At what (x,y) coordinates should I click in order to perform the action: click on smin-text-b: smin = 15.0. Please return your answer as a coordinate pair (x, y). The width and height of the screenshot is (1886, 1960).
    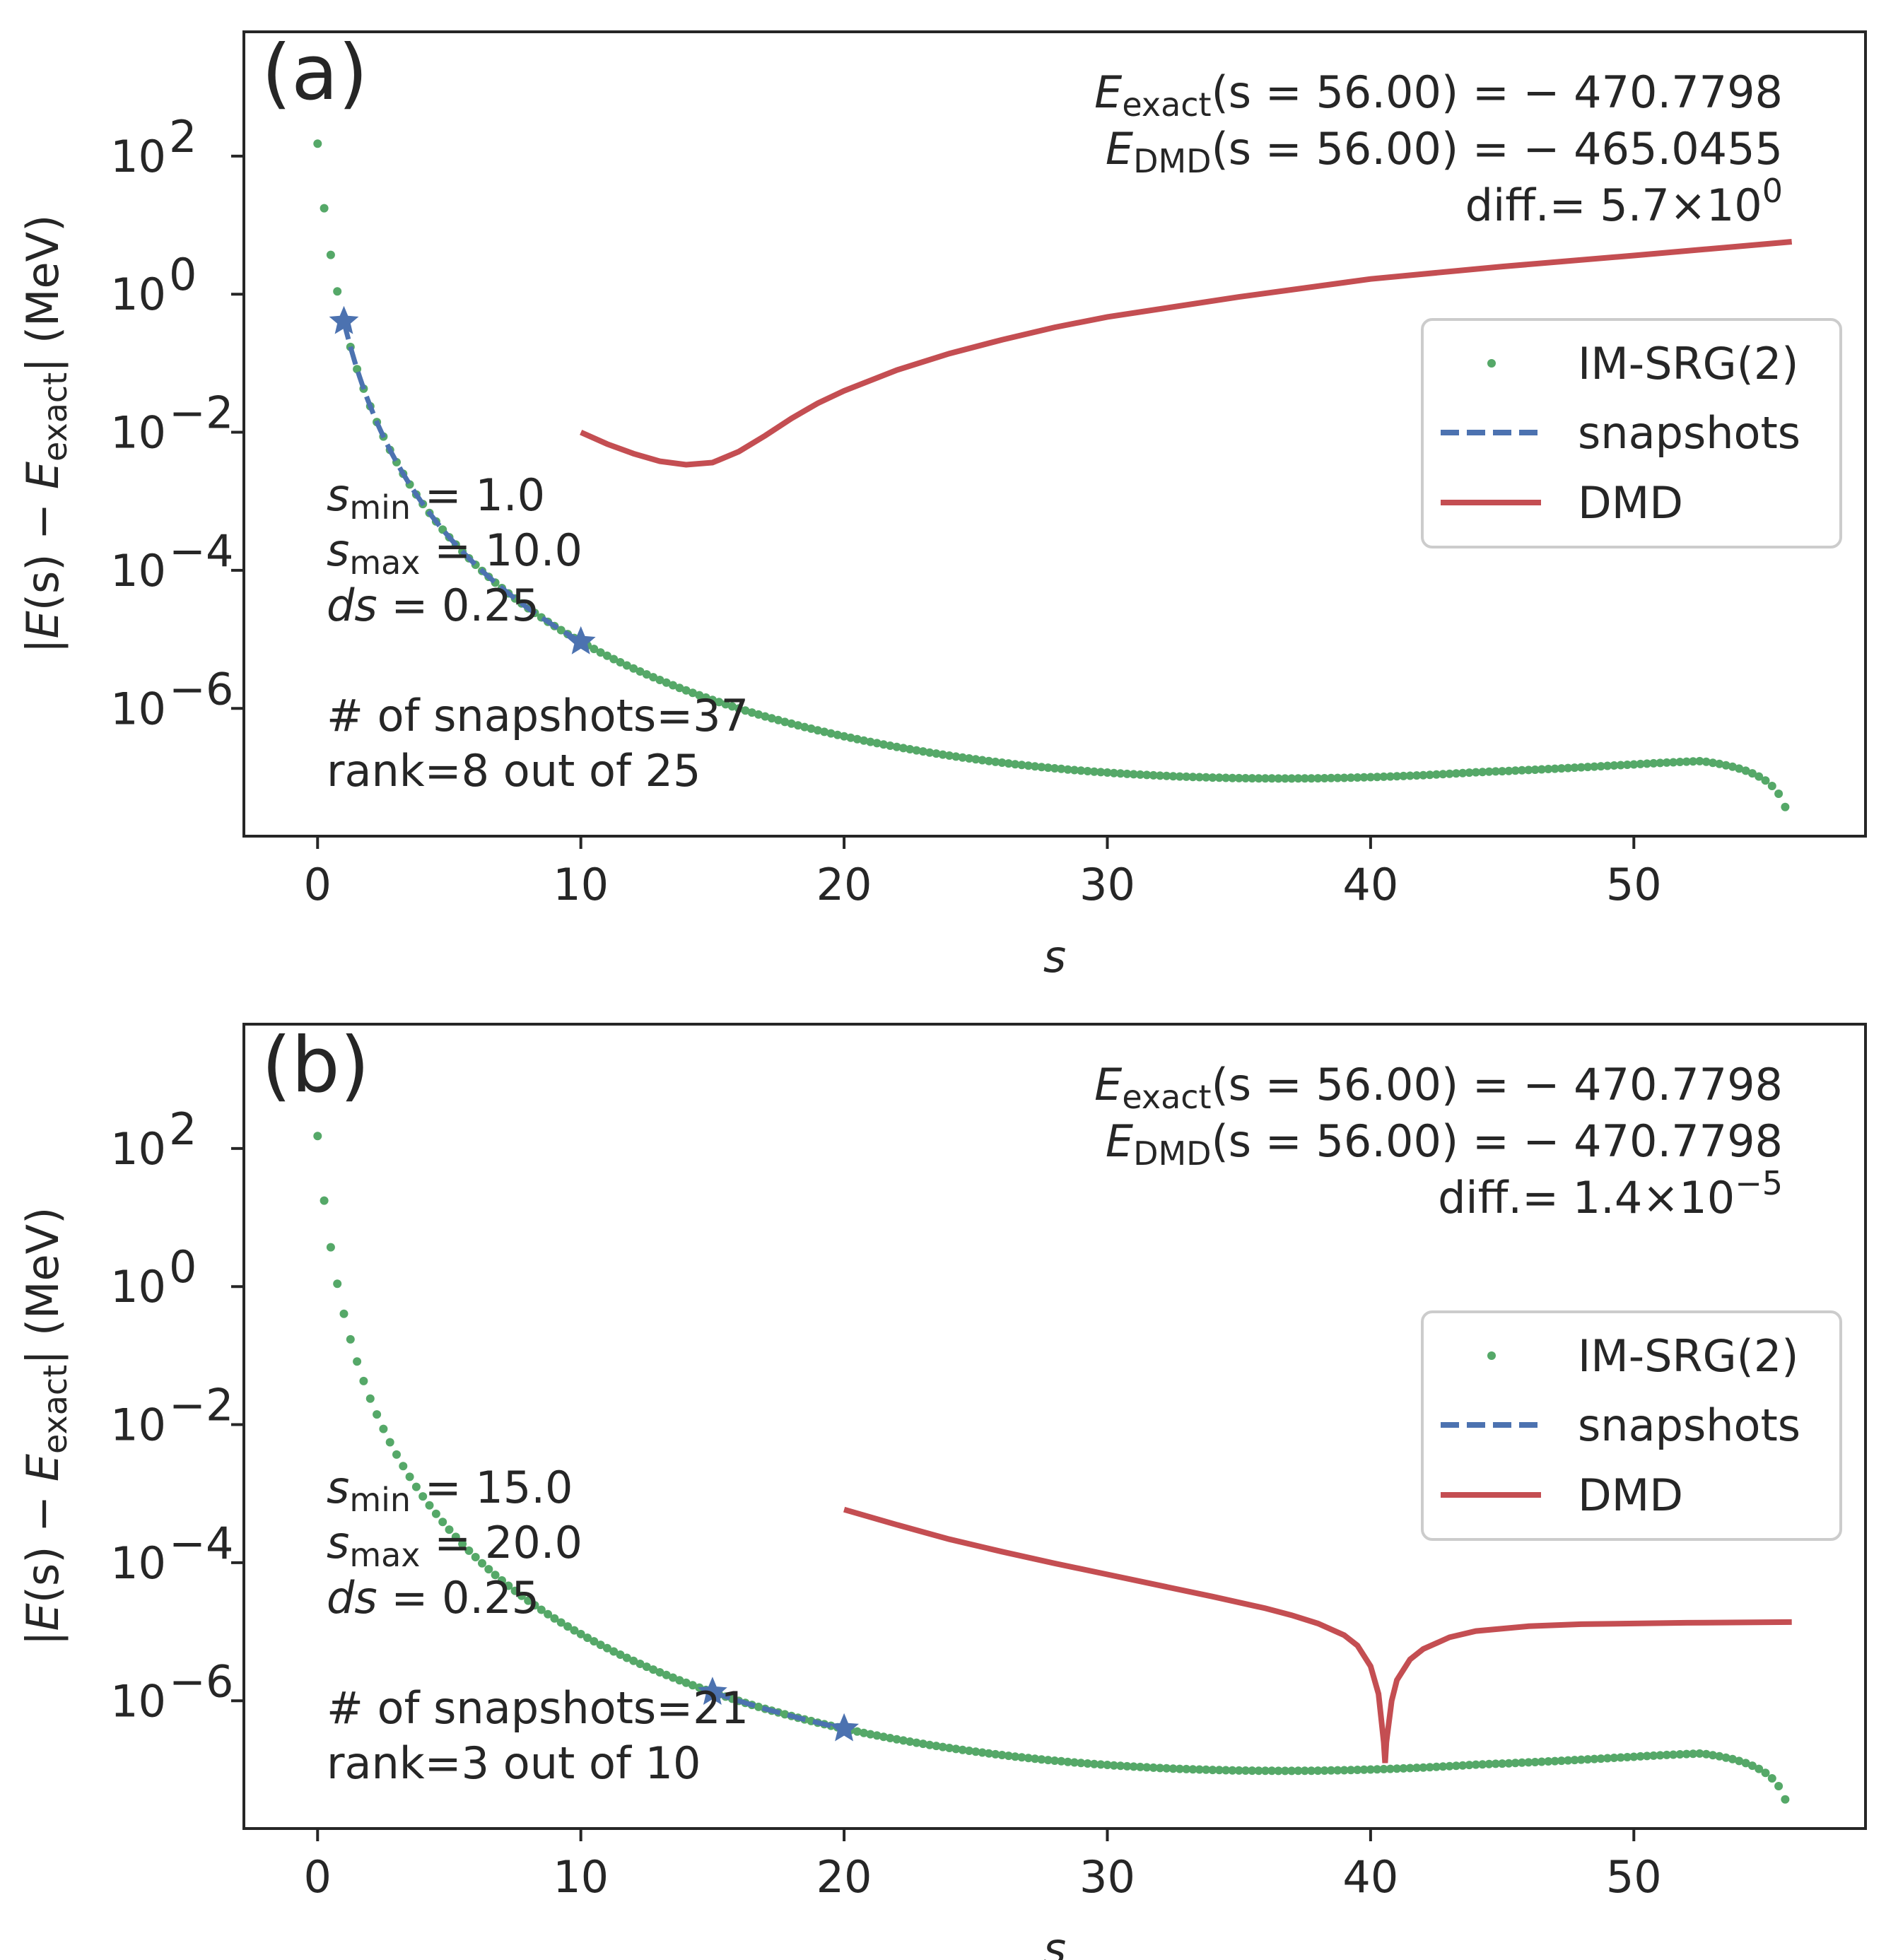
    Looking at the image, I should click on (450, 1490).